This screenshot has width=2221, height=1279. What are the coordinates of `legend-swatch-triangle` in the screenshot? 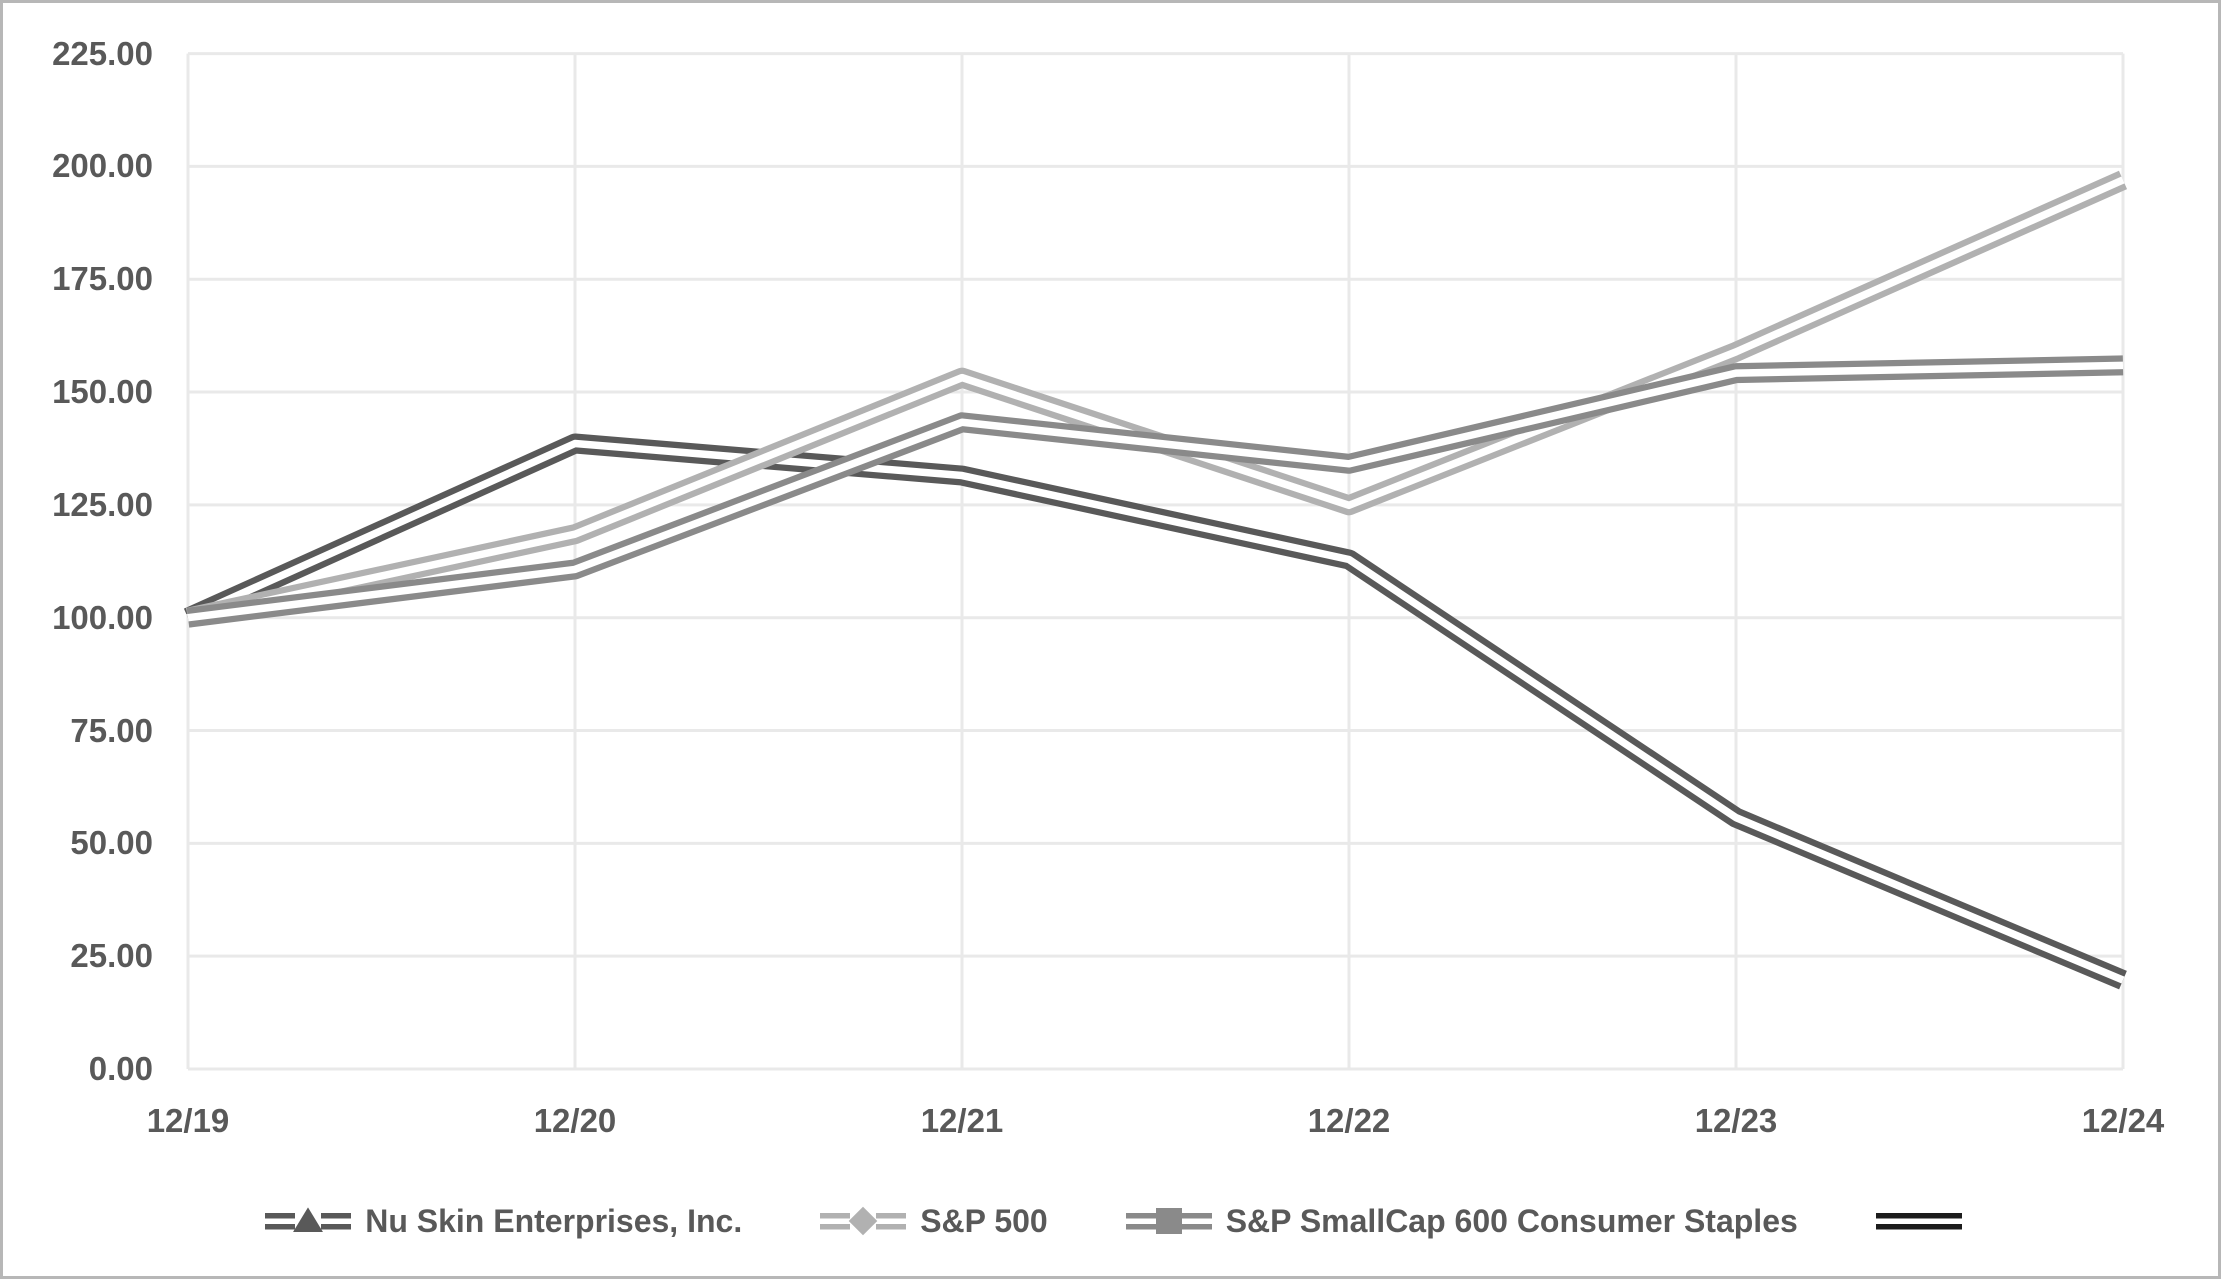 It's located at (308, 1220).